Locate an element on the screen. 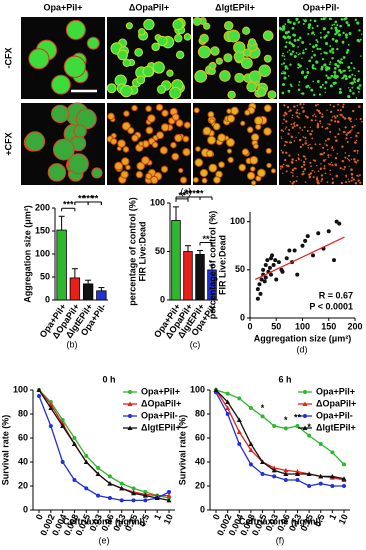 Image resolution: width=366 pixels, height=550 pixels. panel-label: (f) is located at coordinates (280, 540).